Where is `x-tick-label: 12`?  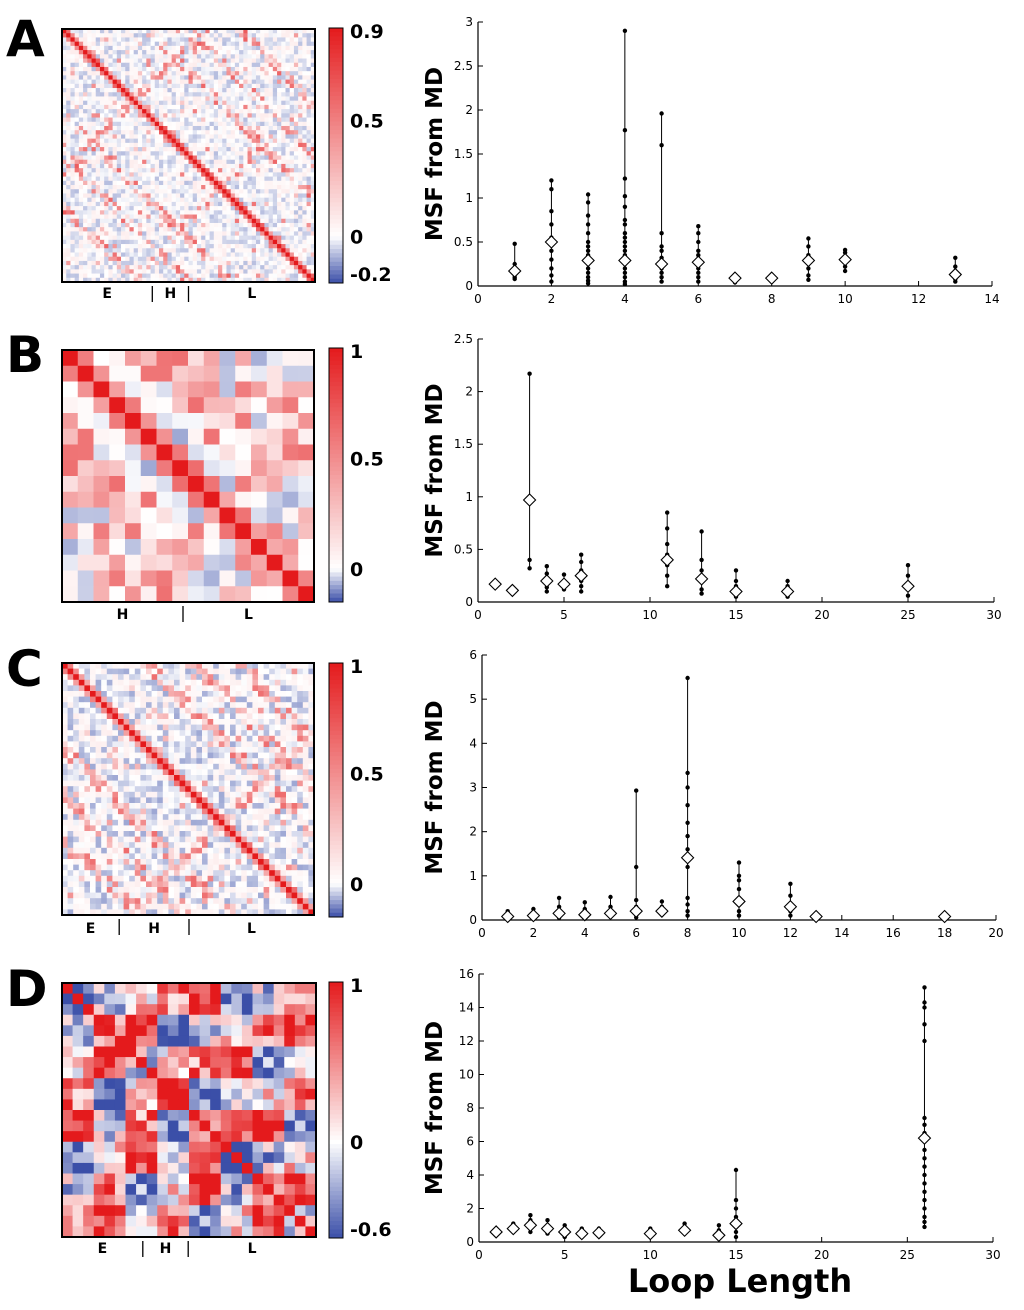
x-tick-label: 12 is located at coordinates (918, 299).